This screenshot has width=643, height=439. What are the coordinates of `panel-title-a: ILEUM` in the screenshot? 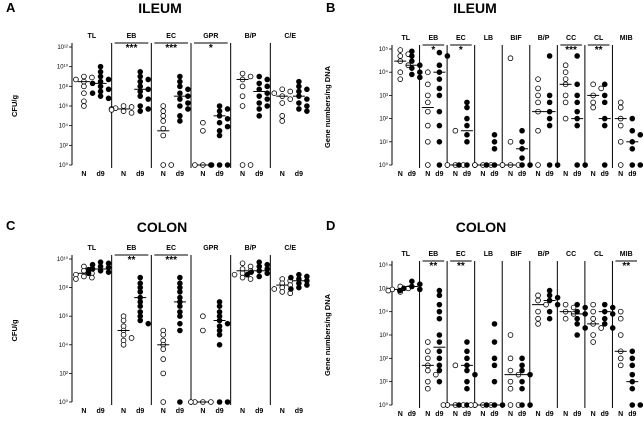 It's located at (160, 8).